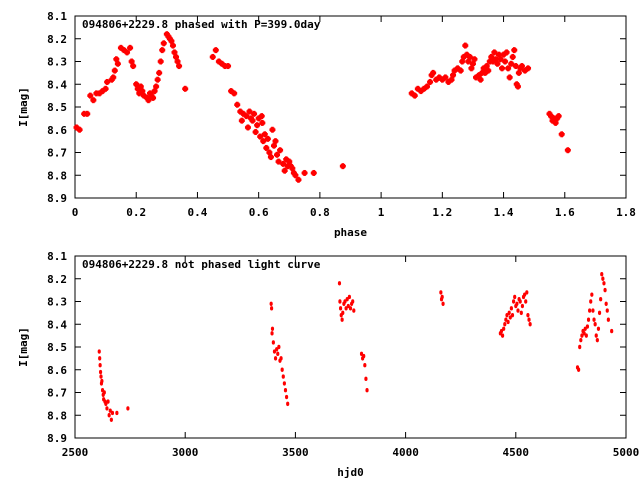  What do you see at coordinates (57, 84) in the screenshot?
I see `y-tick-label: 8.4` at bounding box center [57, 84].